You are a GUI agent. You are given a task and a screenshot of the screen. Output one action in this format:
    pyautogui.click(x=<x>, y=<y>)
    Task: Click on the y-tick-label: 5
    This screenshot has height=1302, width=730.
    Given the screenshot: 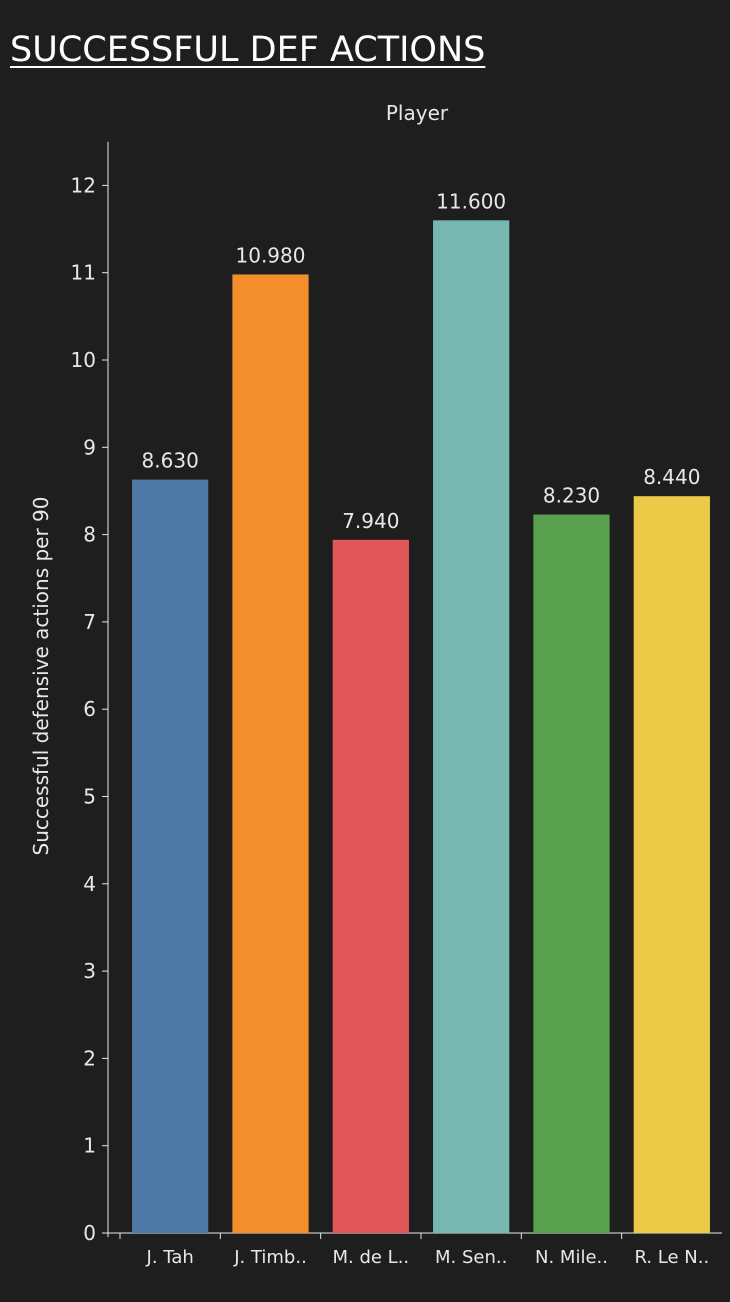 What is the action you would take?
    pyautogui.click(x=89, y=797)
    